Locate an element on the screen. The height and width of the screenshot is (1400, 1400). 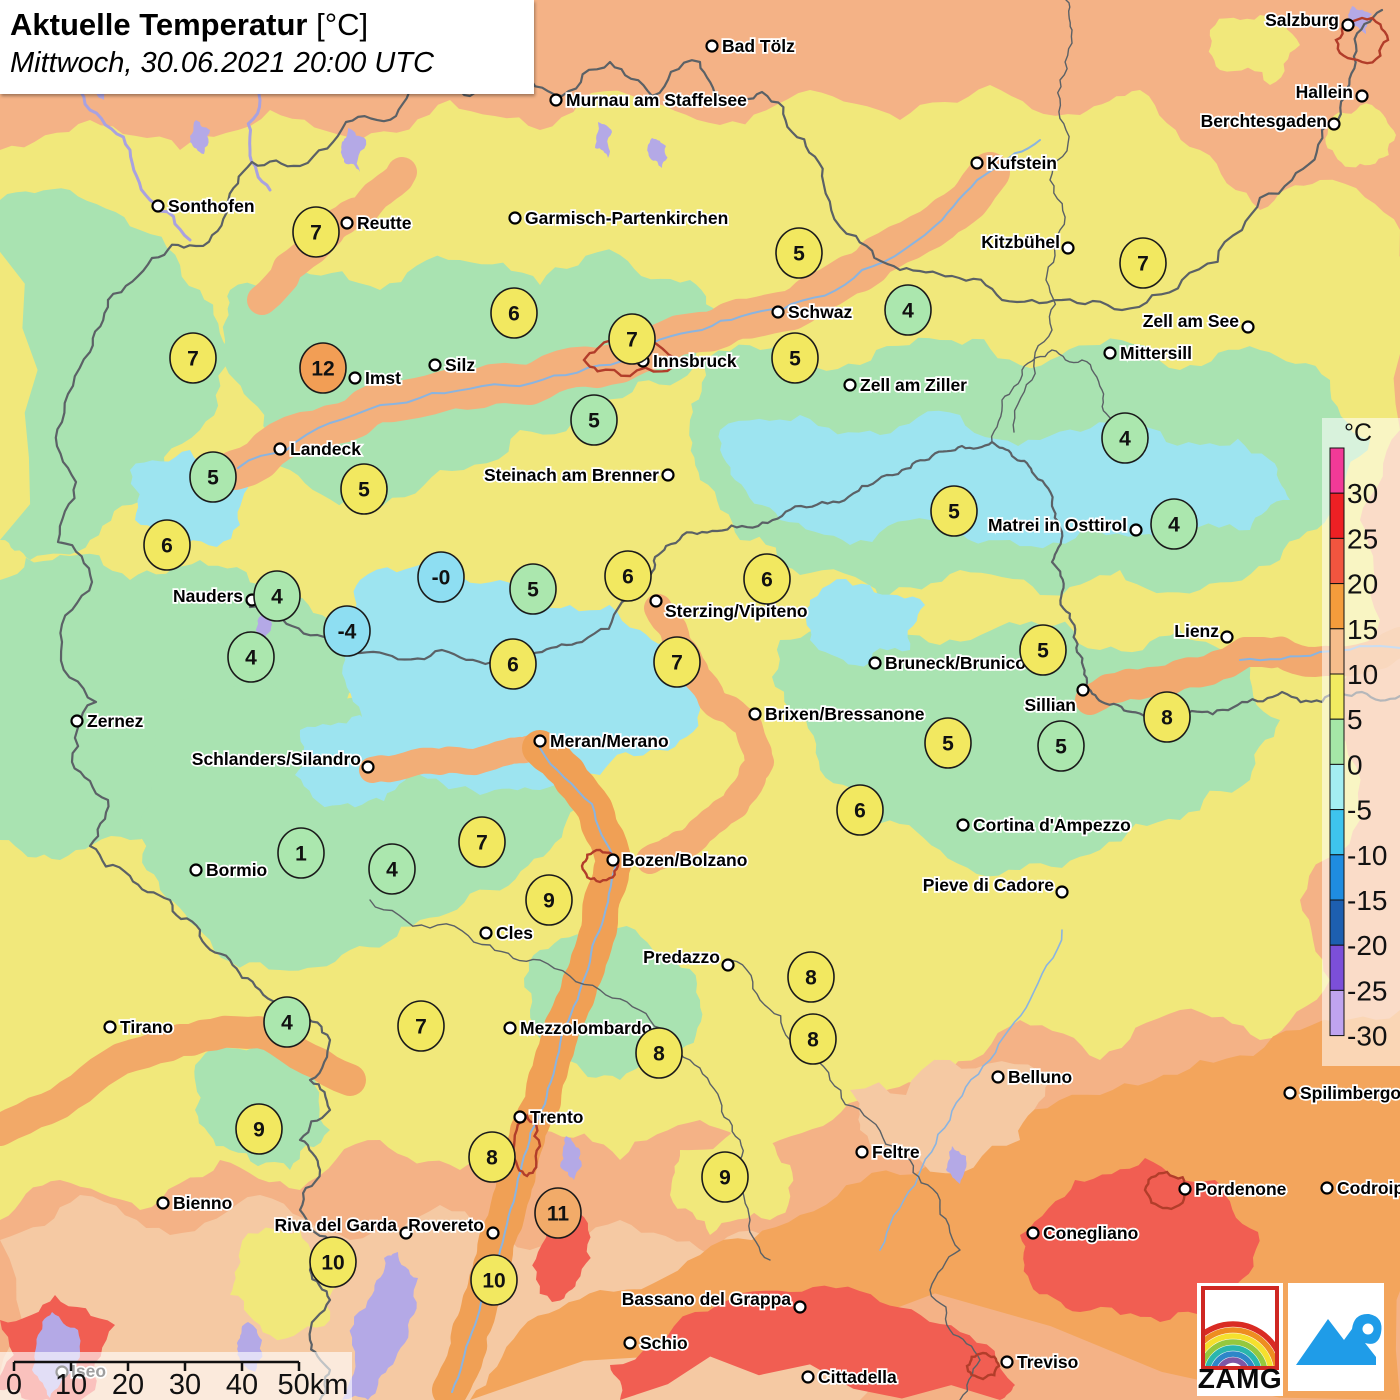
city-label: Imst is located at coordinates (383, 378).